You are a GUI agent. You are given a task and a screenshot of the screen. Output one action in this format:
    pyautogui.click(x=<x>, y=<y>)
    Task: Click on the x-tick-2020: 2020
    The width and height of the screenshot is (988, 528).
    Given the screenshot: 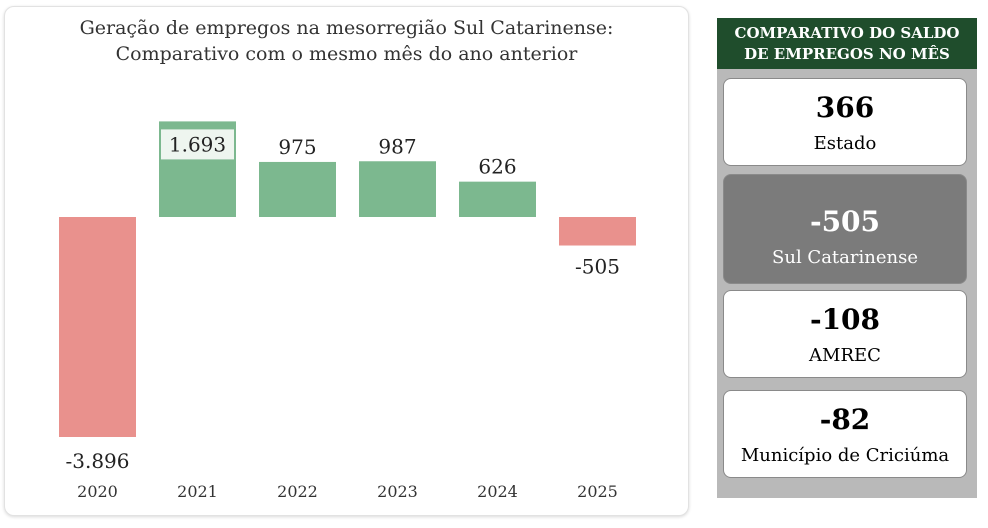 What is the action you would take?
    pyautogui.click(x=97, y=491)
    